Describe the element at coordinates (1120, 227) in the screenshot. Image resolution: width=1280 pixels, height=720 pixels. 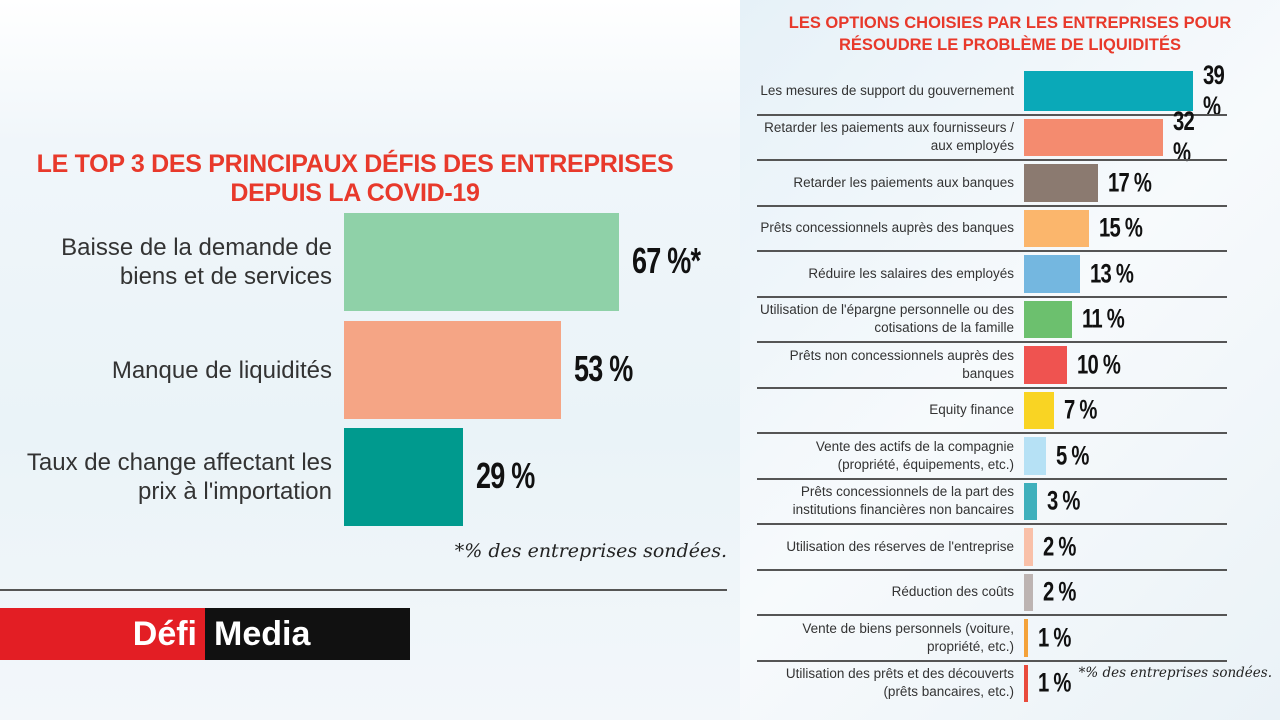
I see `bar-value-label: 15 %` at that location.